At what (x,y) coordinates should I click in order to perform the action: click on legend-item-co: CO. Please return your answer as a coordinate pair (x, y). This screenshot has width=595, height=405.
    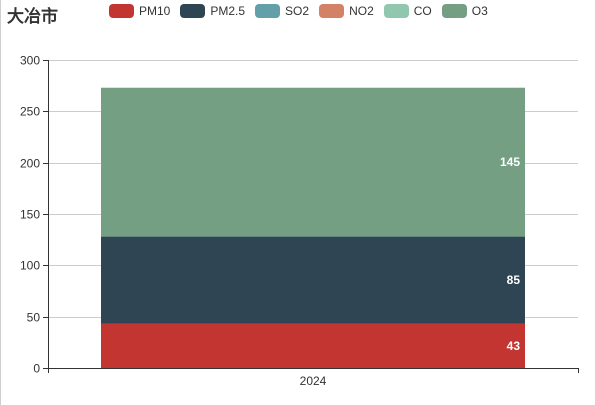
    Looking at the image, I should click on (407, 11).